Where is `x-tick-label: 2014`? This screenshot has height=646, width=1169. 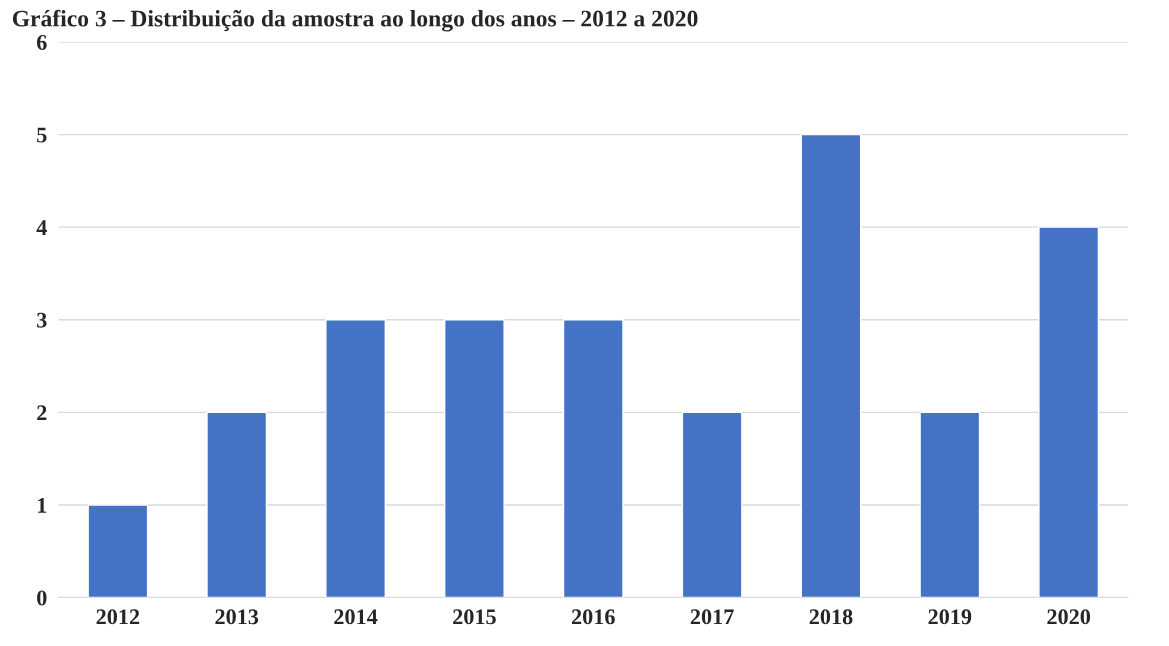
x-tick-label: 2014 is located at coordinates (356, 617).